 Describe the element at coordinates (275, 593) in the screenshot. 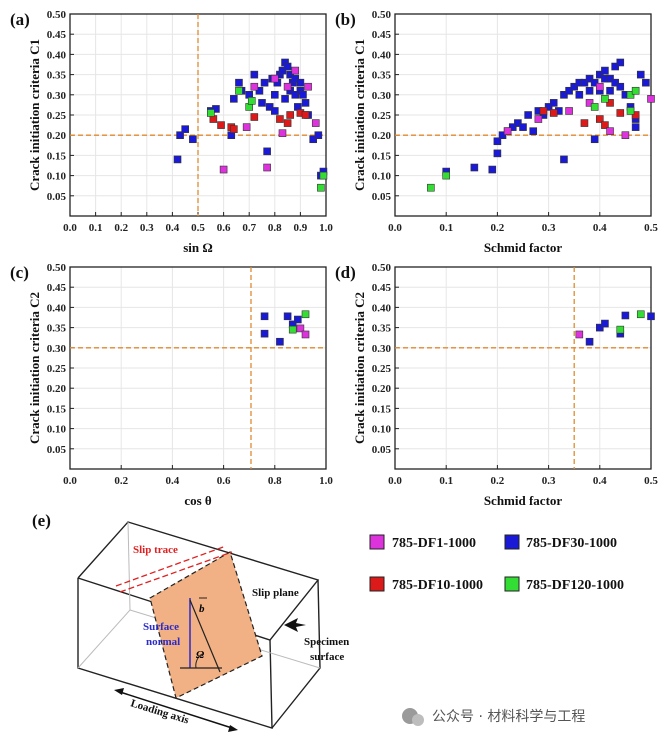

I see `slip-plane-label: Slip plane` at that location.